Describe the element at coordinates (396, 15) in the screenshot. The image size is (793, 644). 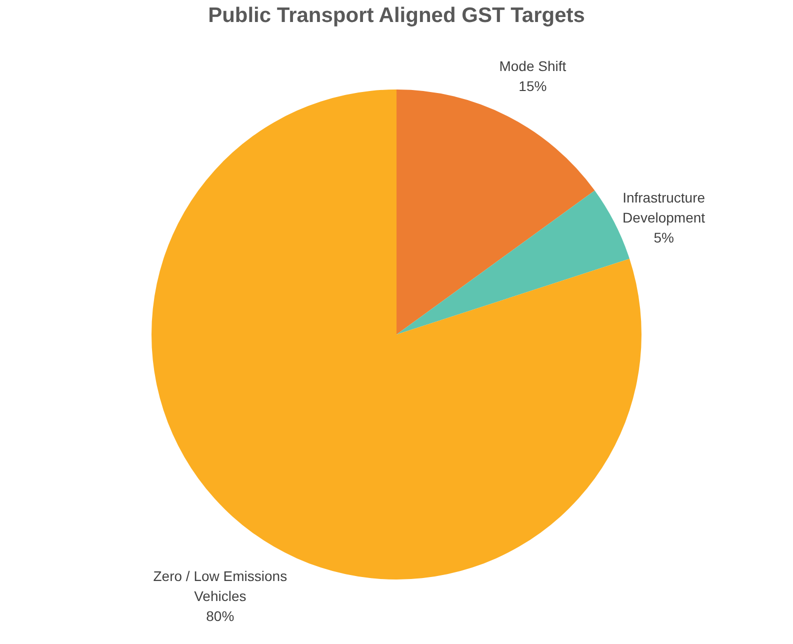
I see `chart-title: Public Transport Aligned GST Targets` at that location.